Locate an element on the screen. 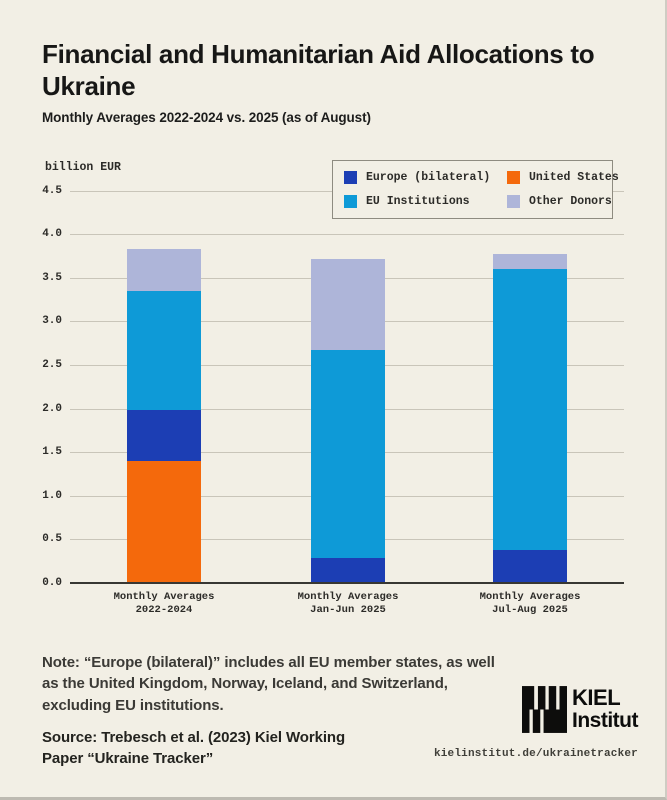  bar-segment-united-states is located at coordinates (164, 521).